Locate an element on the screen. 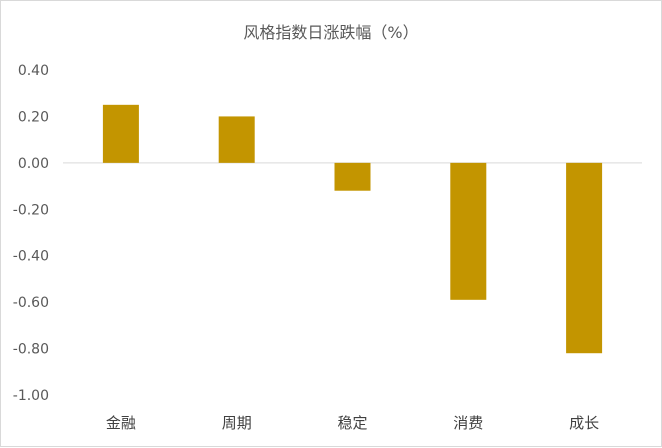  y-tick-label: -0.40 is located at coordinates (31, 257).